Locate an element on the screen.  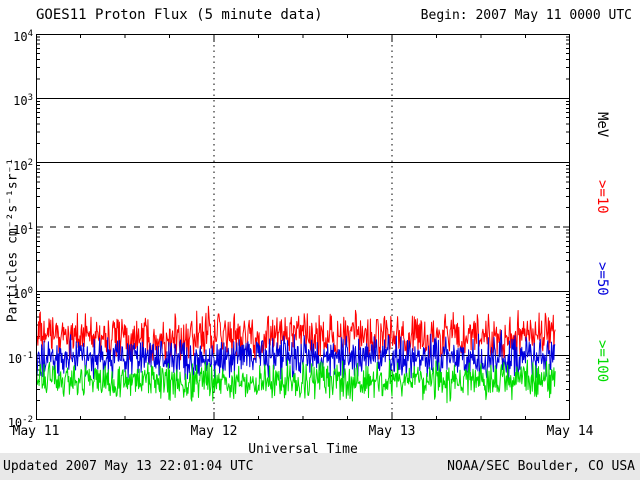
chart-title: GOES11 Proton Flux (5 minute data) is located at coordinates (179, 15).